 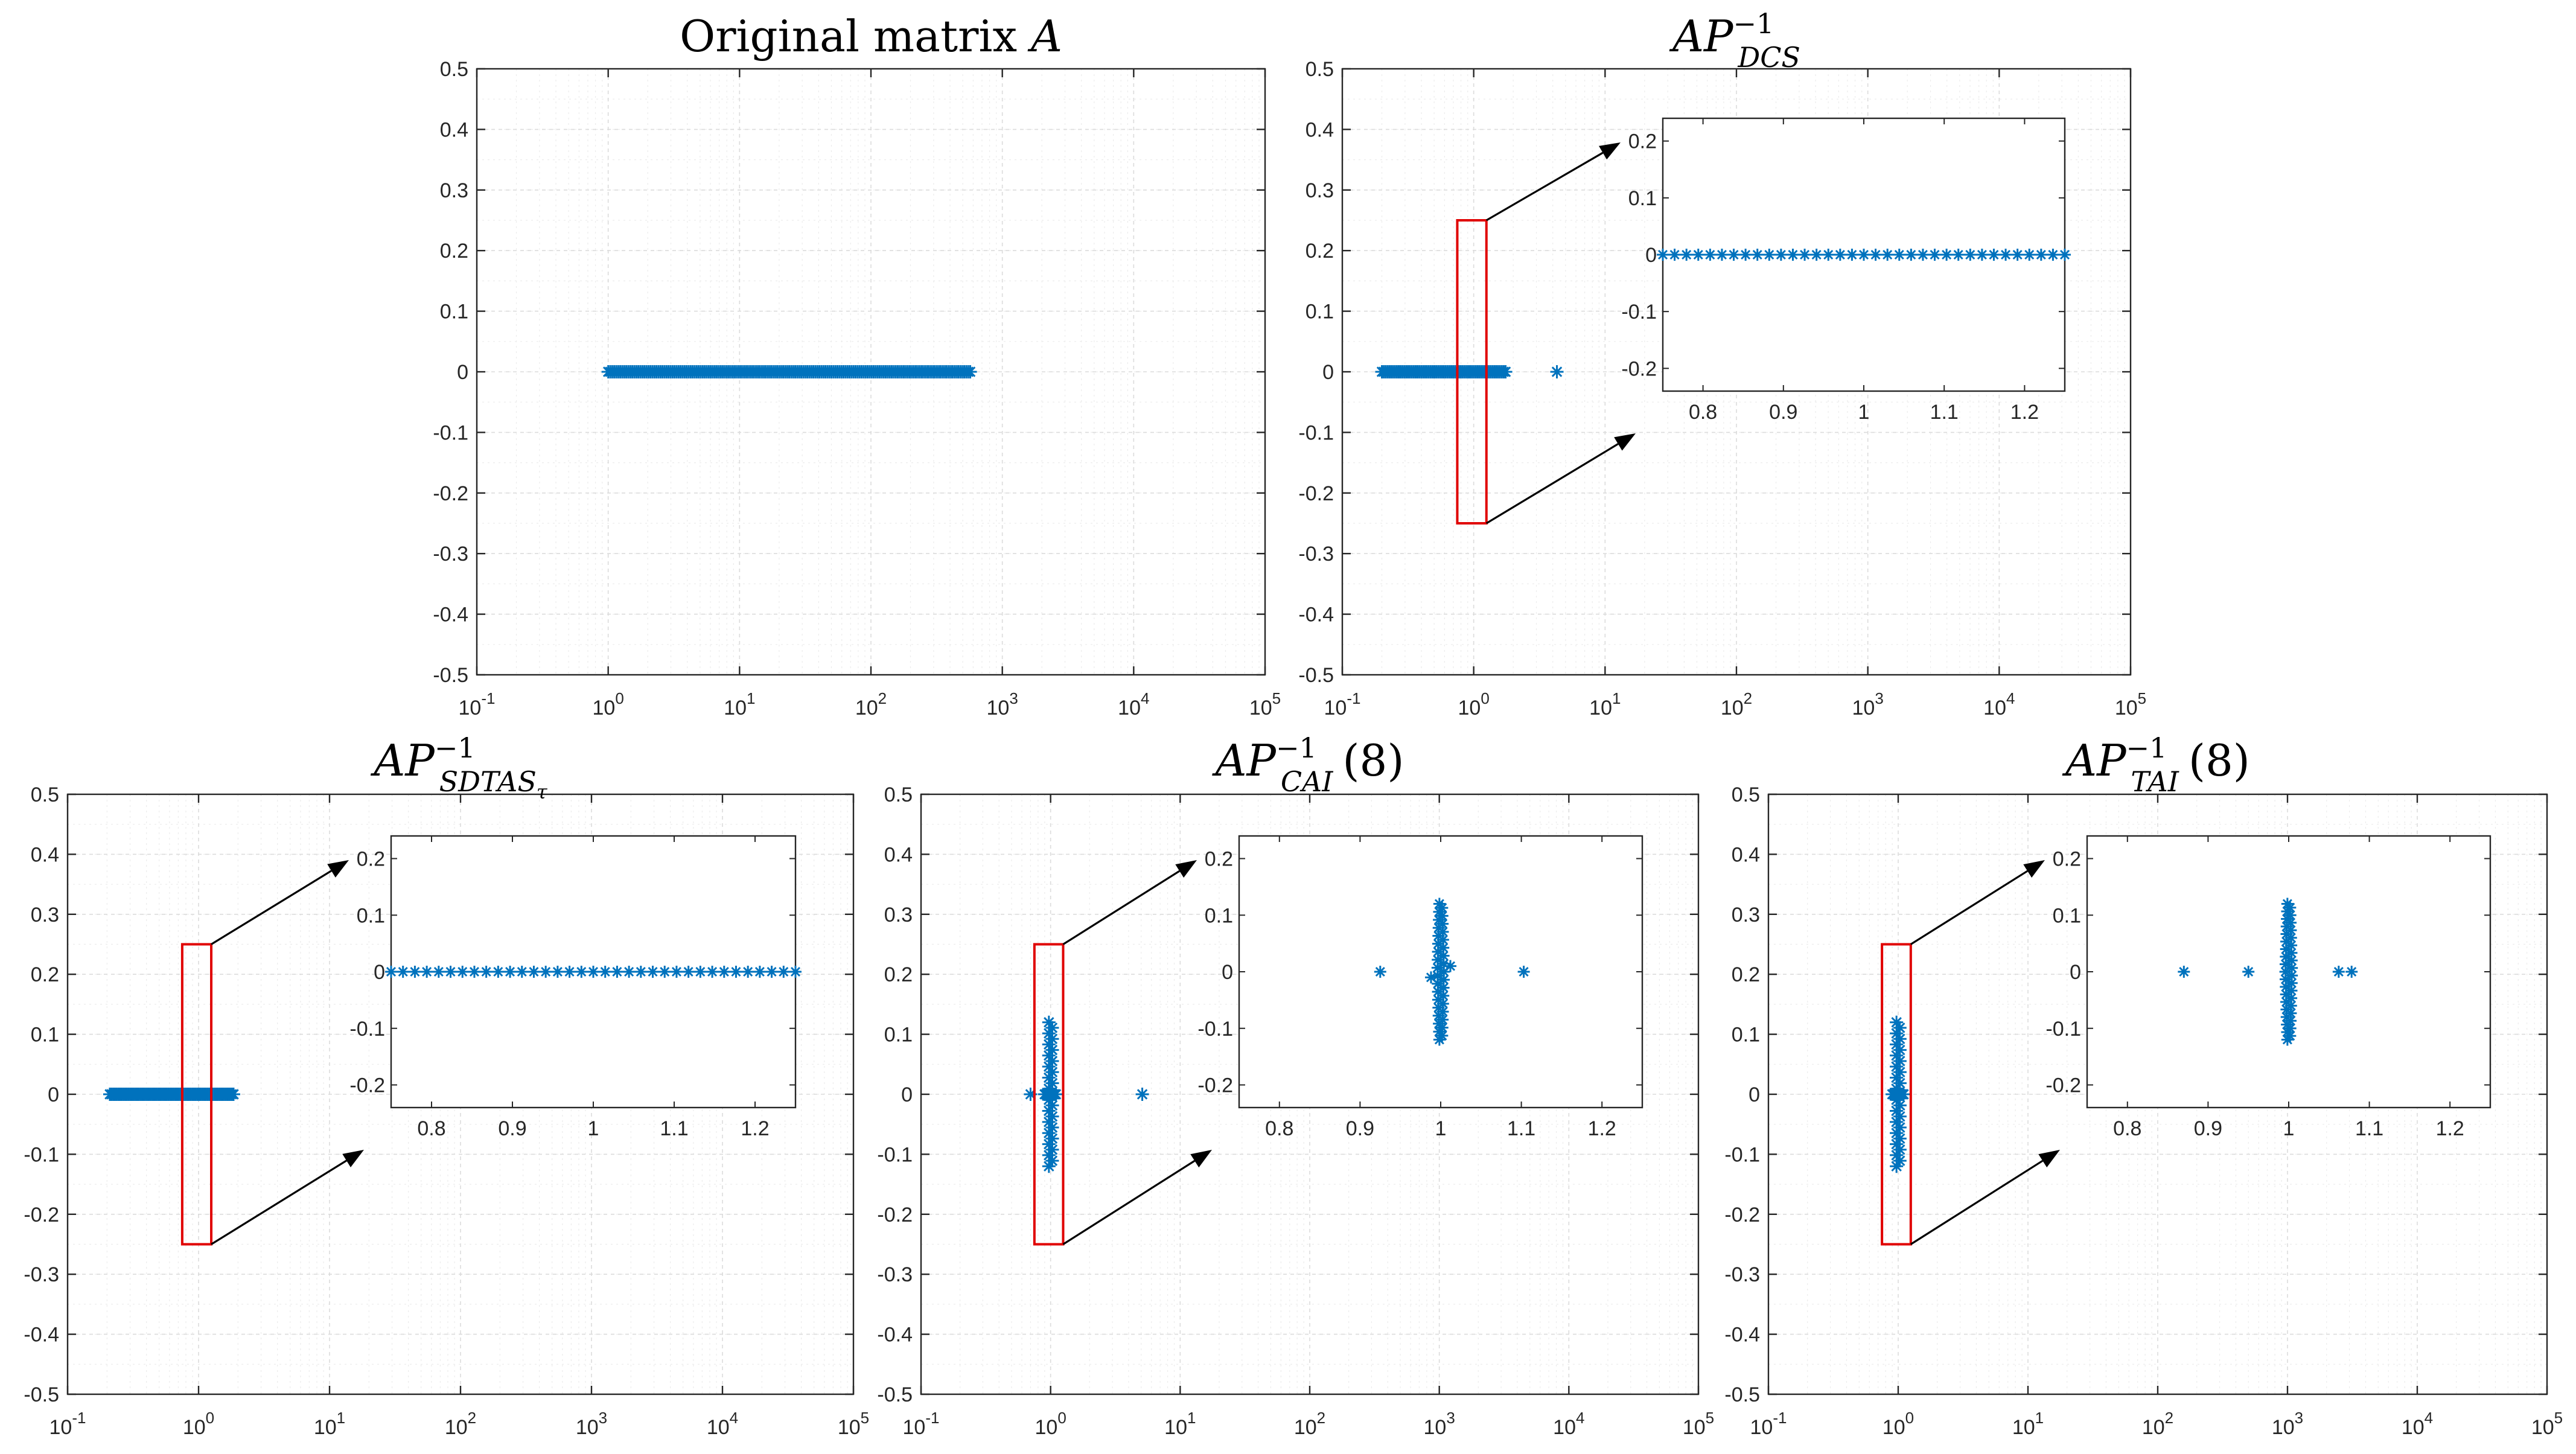 I want to click on inset-DCS: 0.8 0.9 1 1.1 1.2 -0.2 -0.1 0 0.1 0.2, so click(x=1846, y=270).